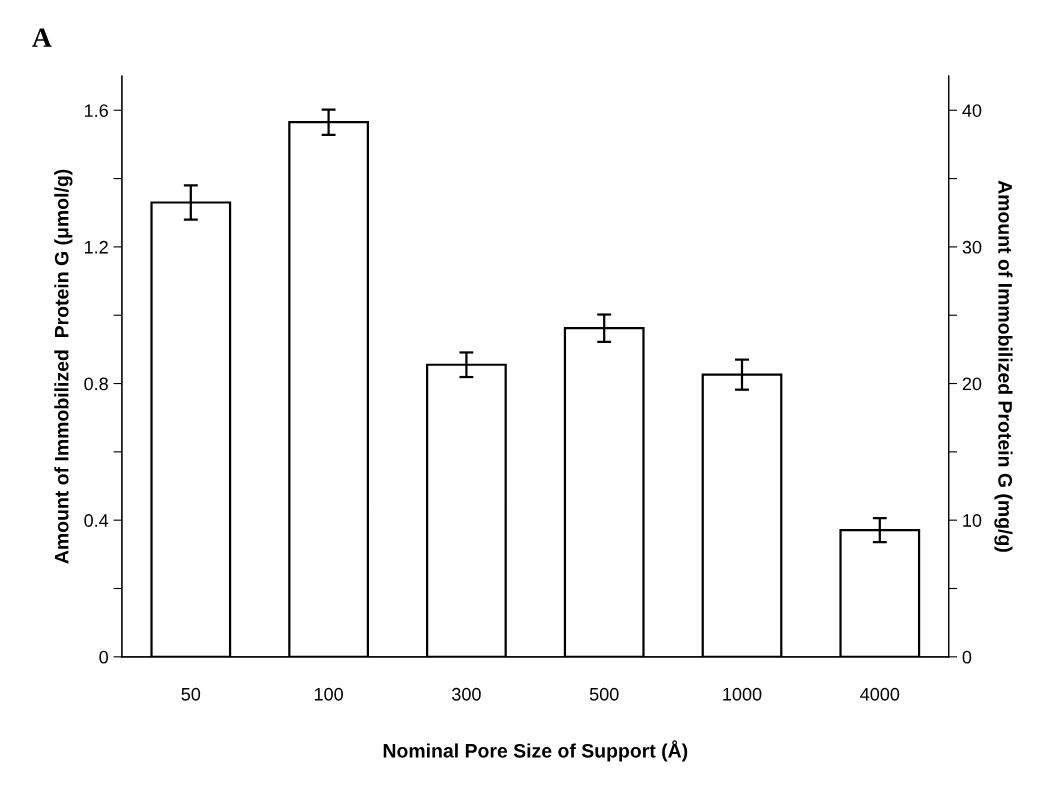  What do you see at coordinates (42, 37) in the screenshot?
I see `chart-title: A` at bounding box center [42, 37].